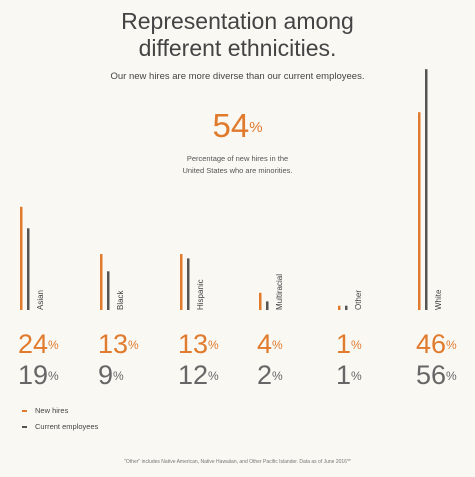  I want to click on bar-white-current-employees, so click(426, 189).